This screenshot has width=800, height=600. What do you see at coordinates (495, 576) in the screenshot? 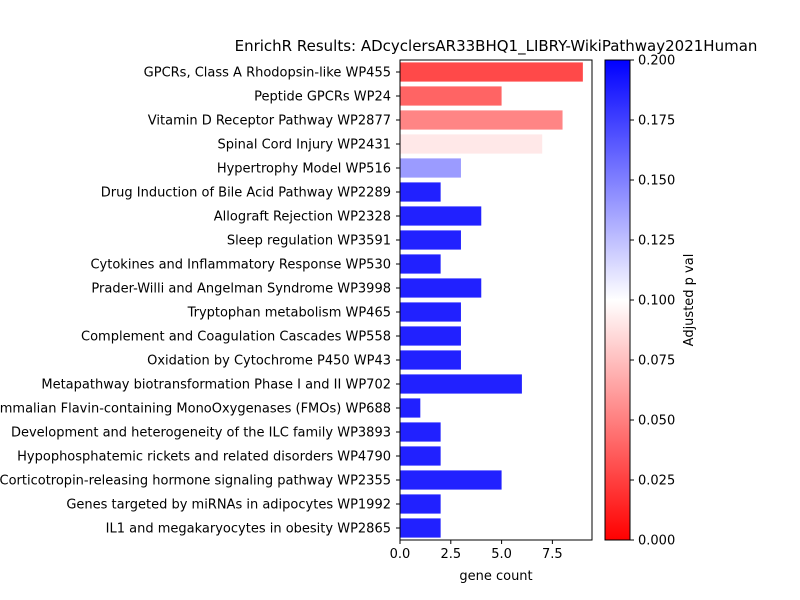
I see `x-axis-title: gene count` at bounding box center [495, 576].